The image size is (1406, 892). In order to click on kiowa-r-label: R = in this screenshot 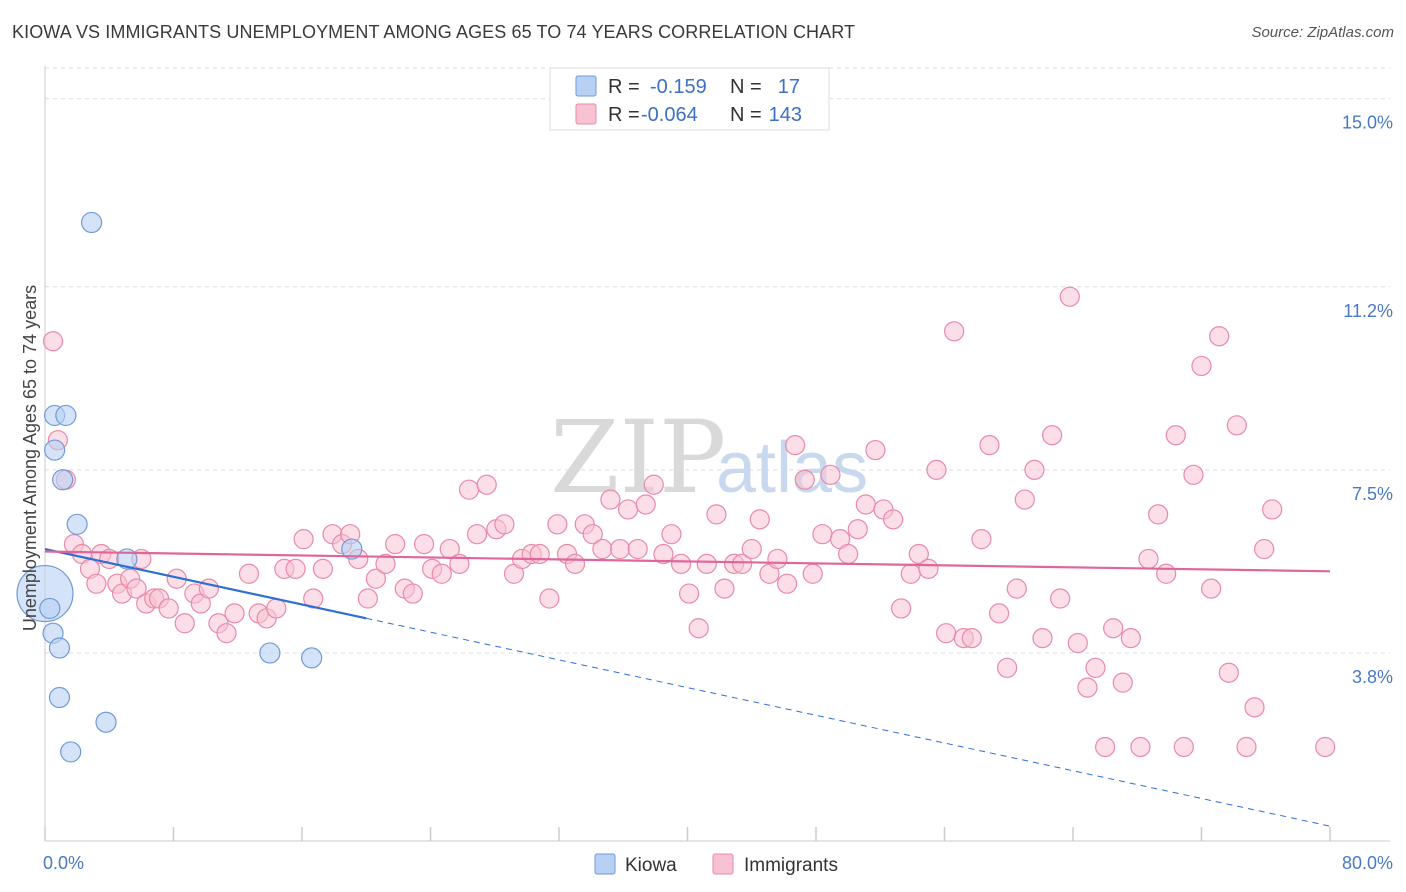, I will do `click(624, 87)`.